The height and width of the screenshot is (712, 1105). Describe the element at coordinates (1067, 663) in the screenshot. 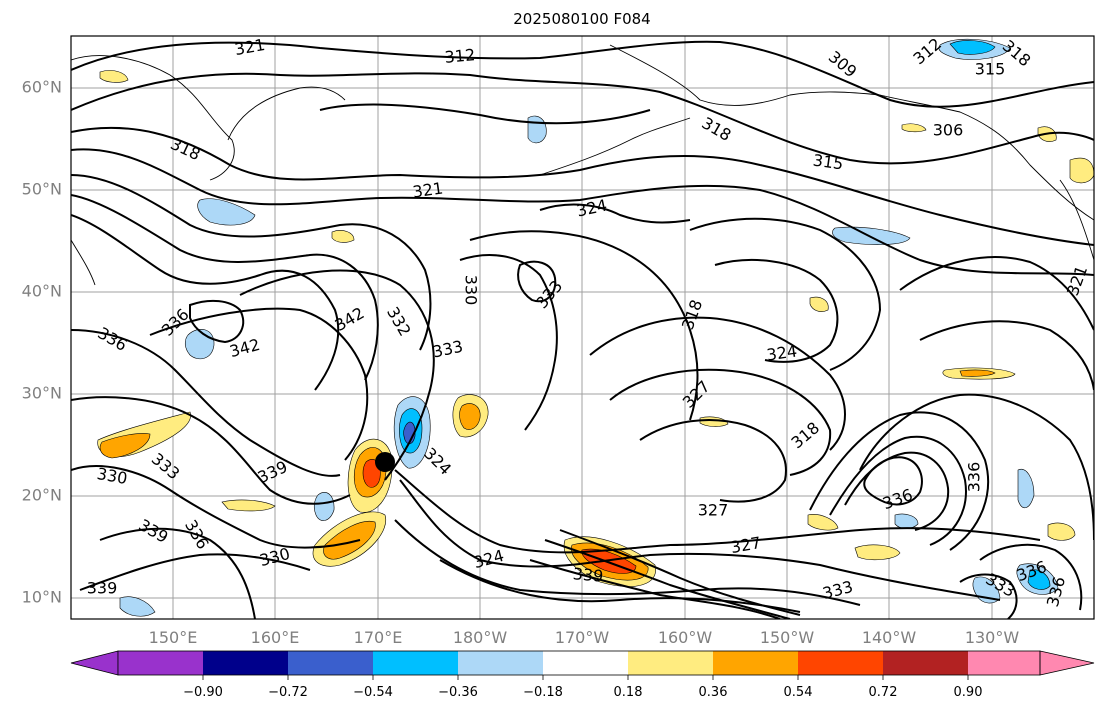

I see `colorbar-extend-high` at that location.